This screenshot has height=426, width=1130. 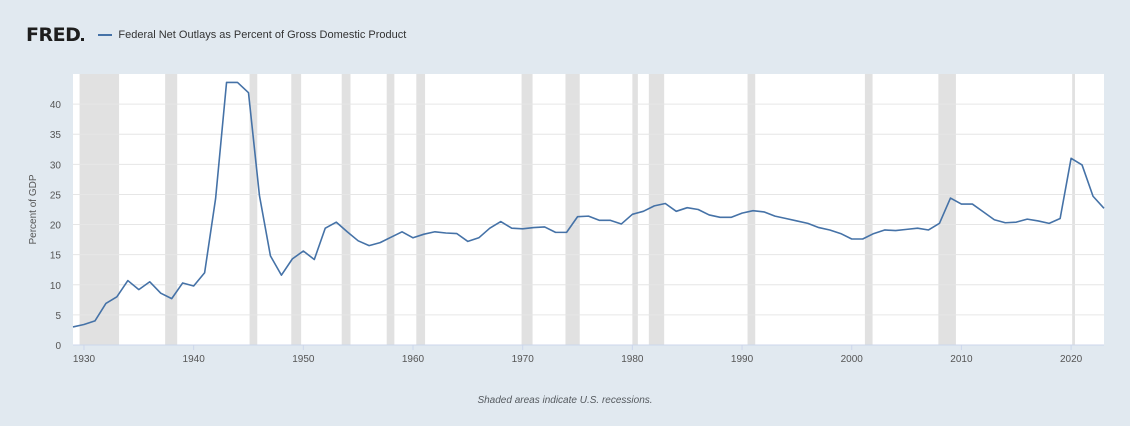 I want to click on x-tick-label: 2010, so click(x=961, y=358).